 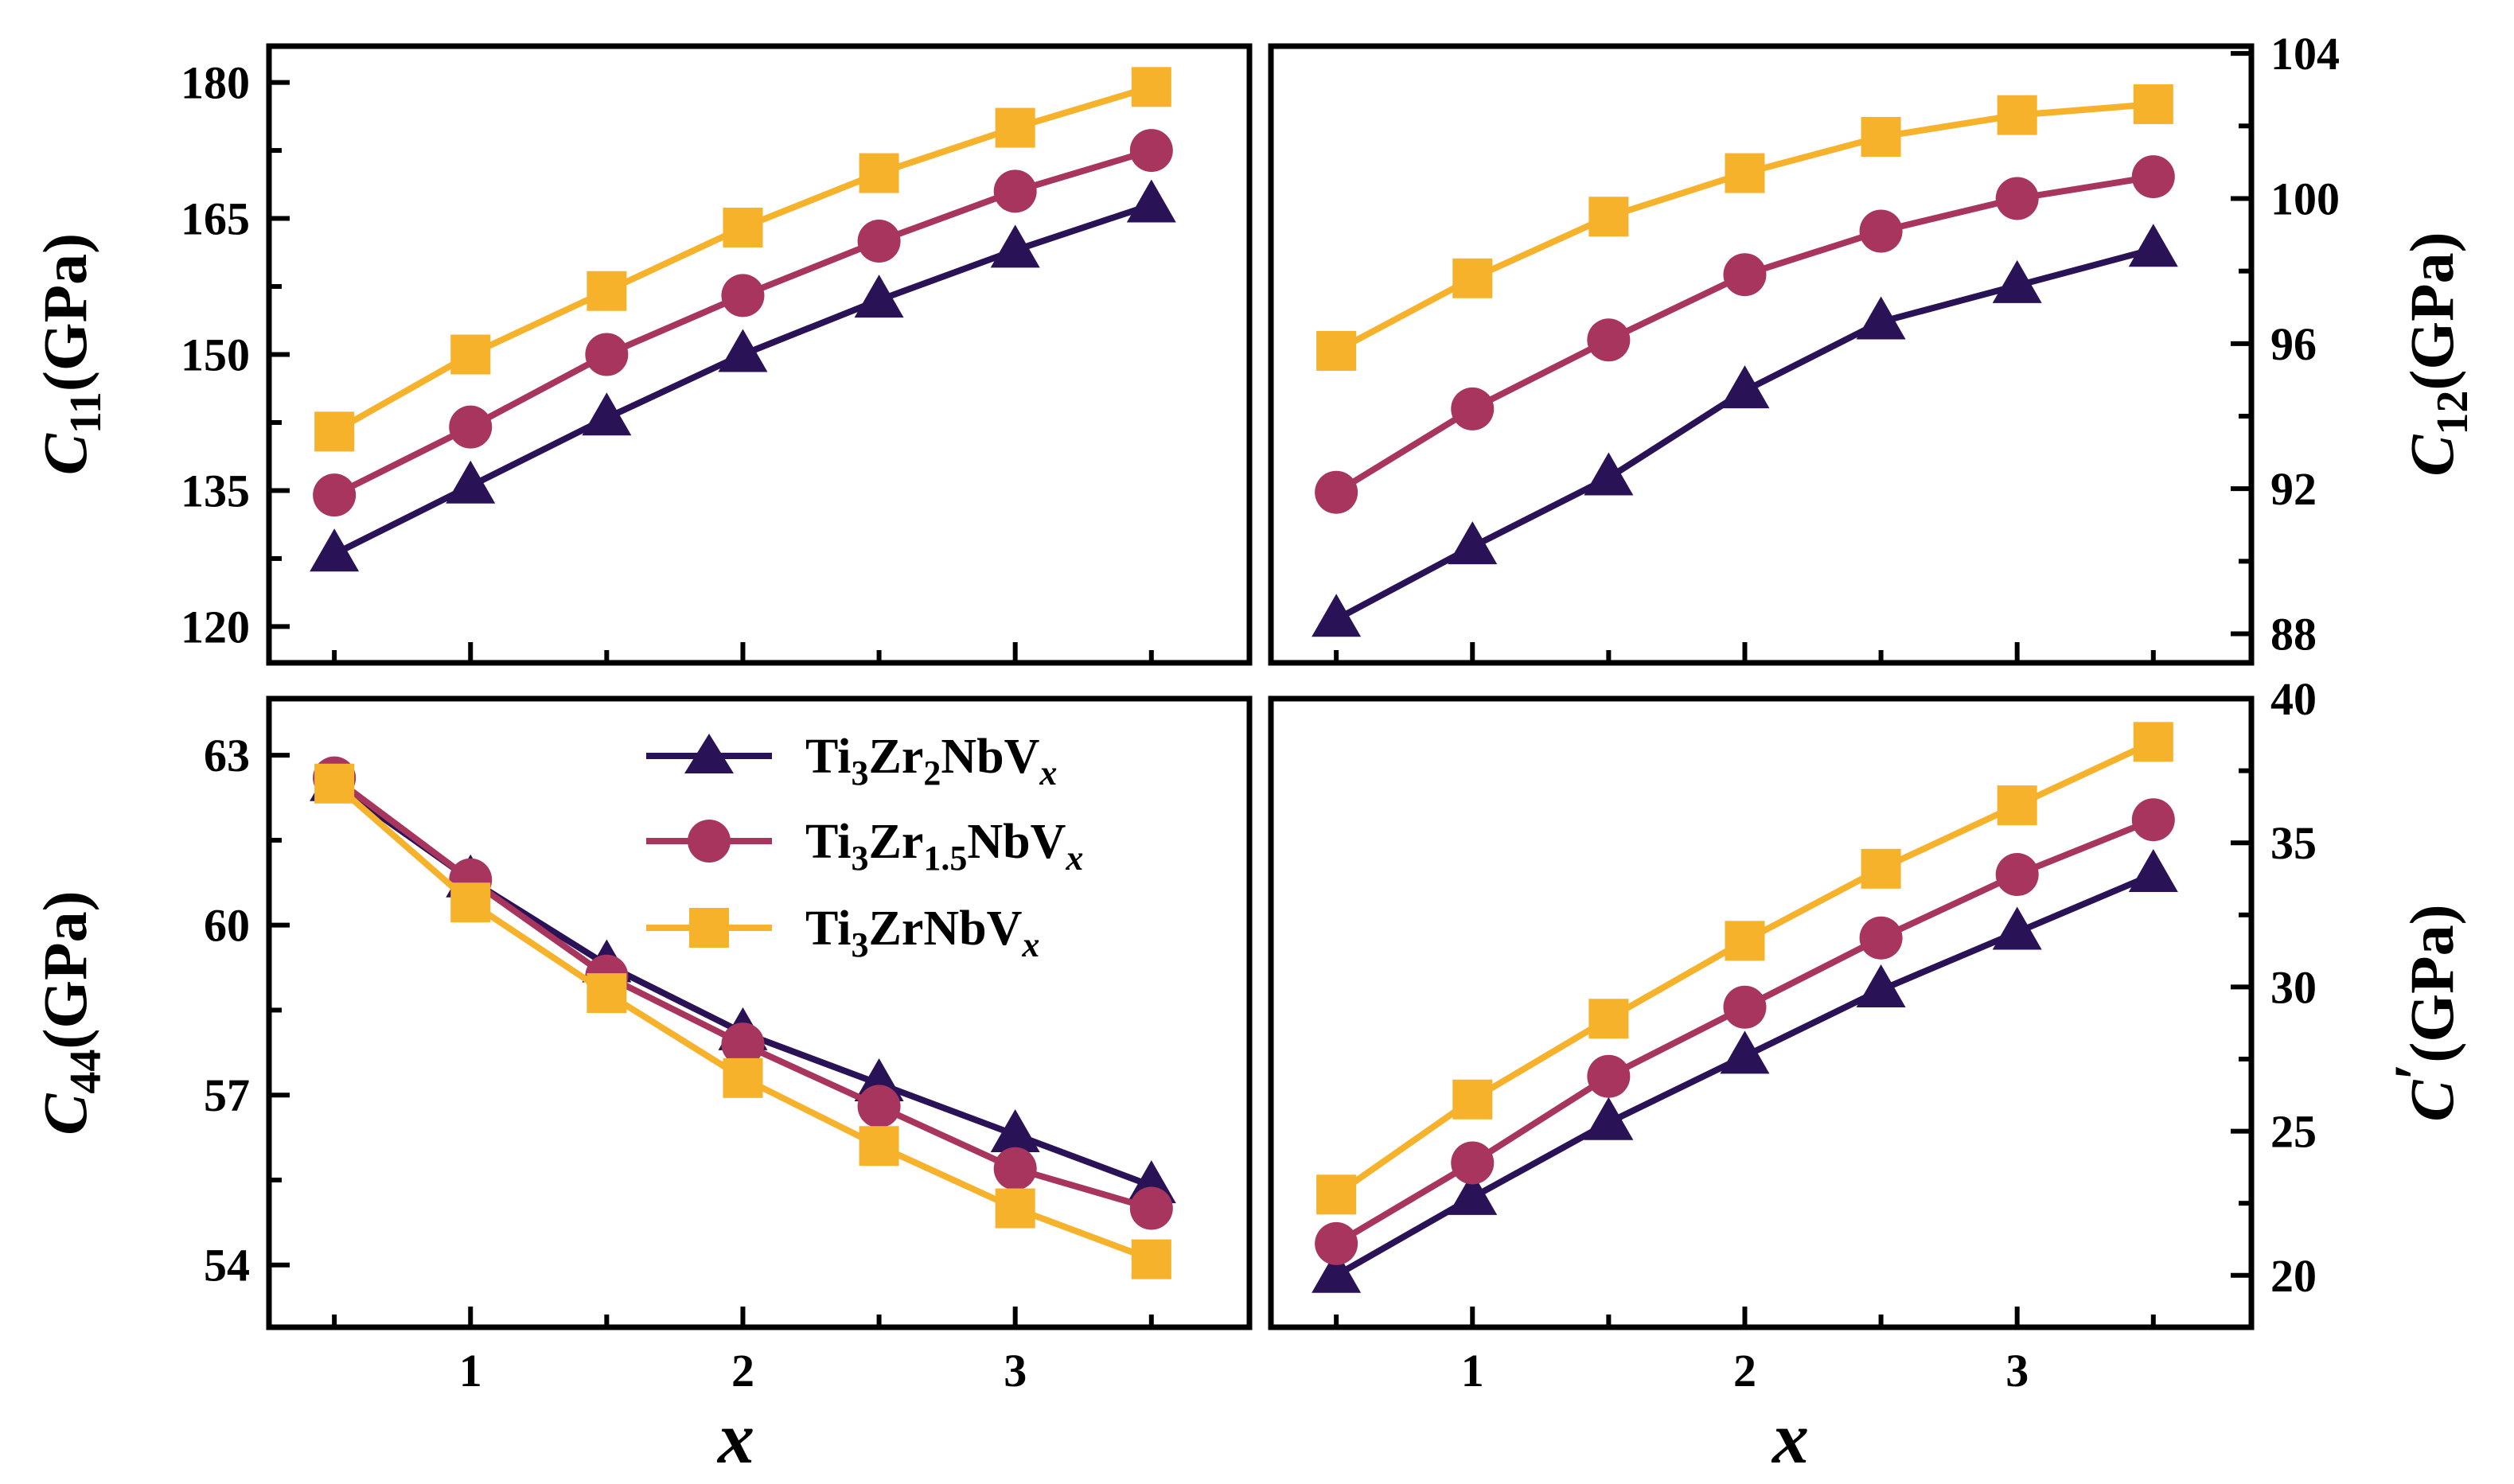 What do you see at coordinates (2305, 198) in the screenshot?
I see `y-tick-label: 100` at bounding box center [2305, 198].